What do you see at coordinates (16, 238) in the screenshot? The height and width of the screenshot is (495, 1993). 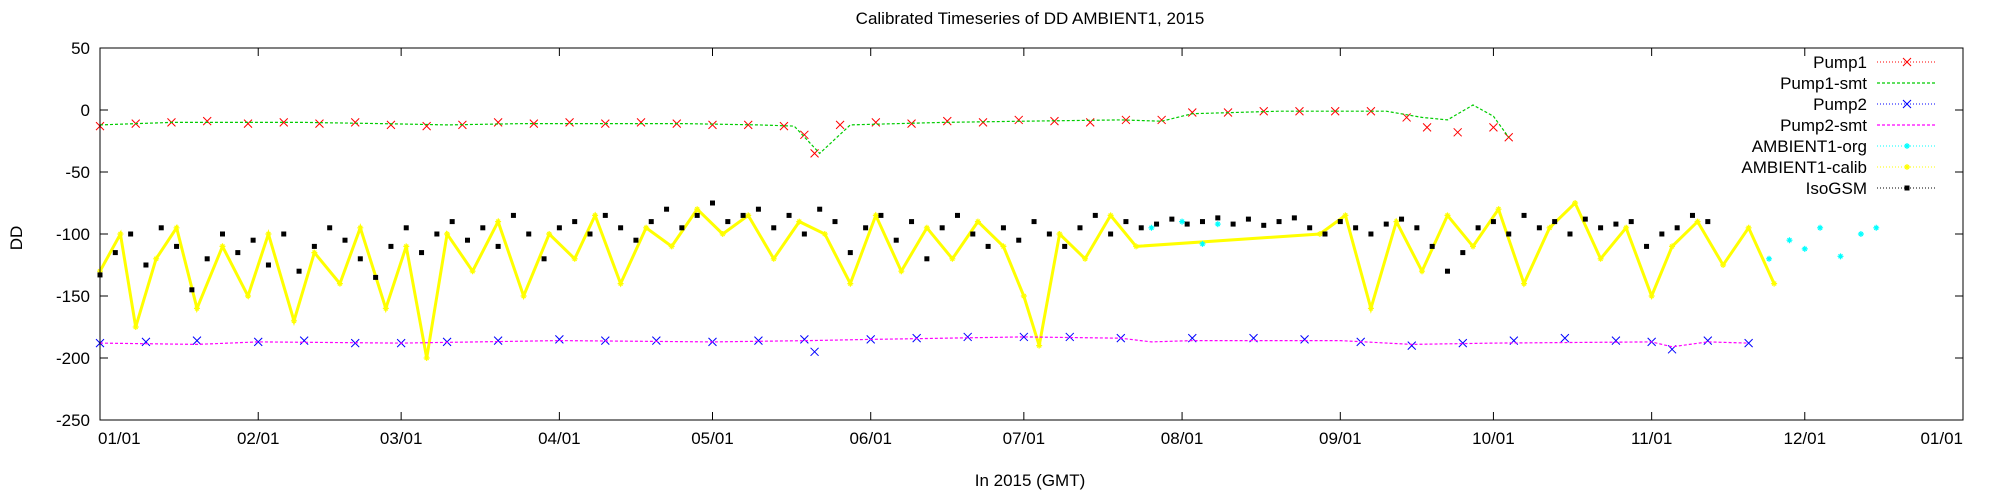 I see `y-axis-label: DD` at bounding box center [16, 238].